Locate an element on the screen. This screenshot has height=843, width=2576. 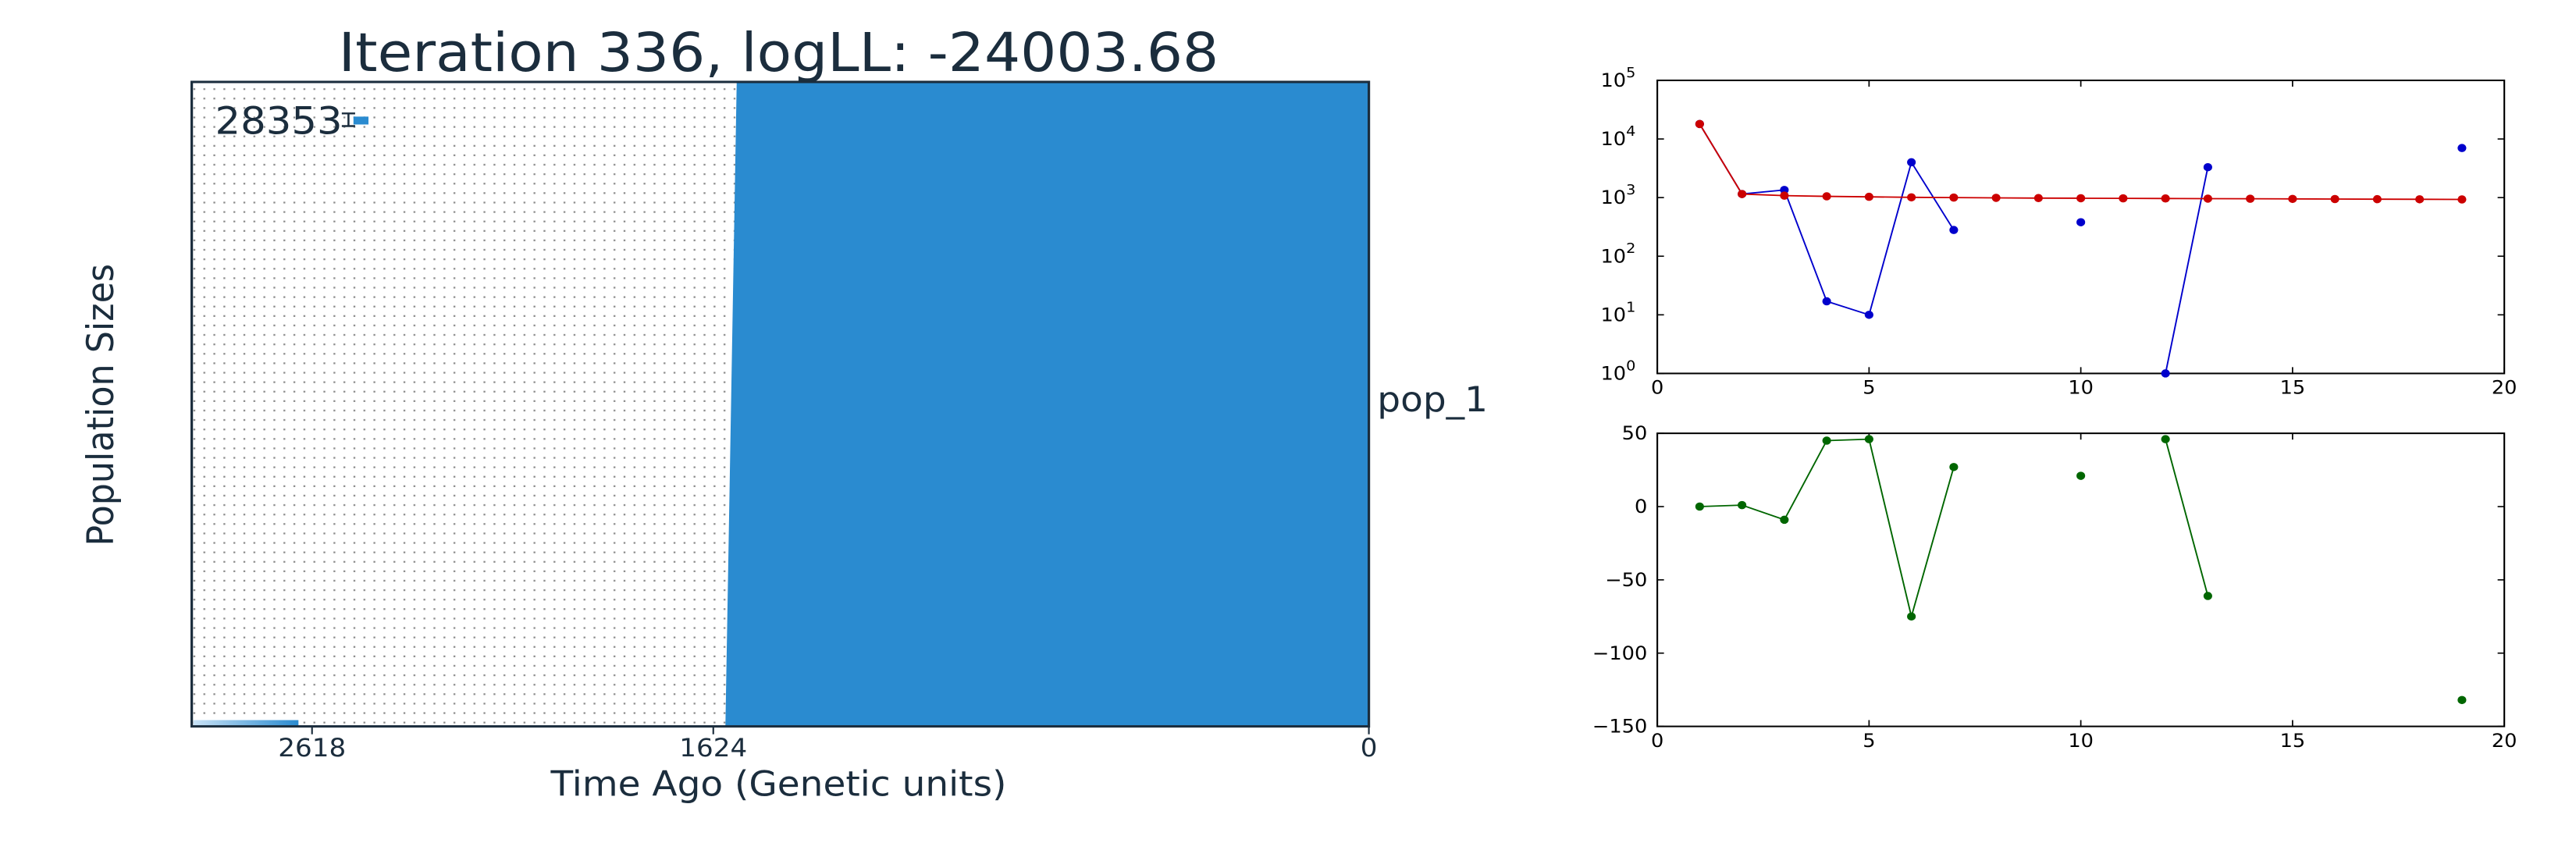
linear-chart-y-tick-label: −100 is located at coordinates (1619, 652).